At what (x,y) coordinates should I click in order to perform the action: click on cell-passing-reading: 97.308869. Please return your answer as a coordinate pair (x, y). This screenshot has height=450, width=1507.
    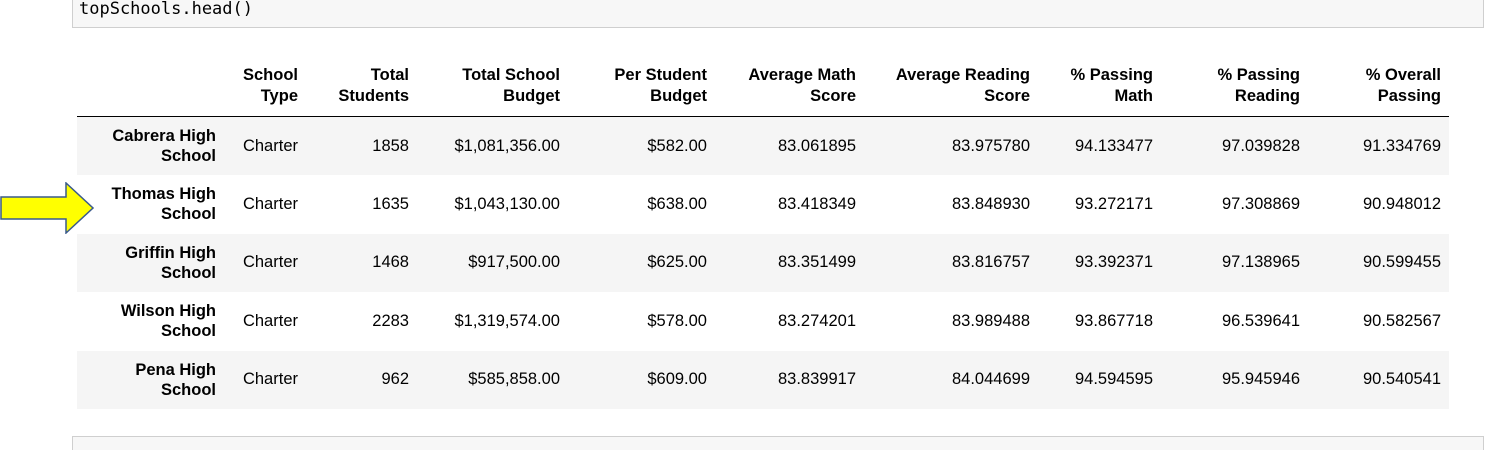
    Looking at the image, I should click on (1261, 203).